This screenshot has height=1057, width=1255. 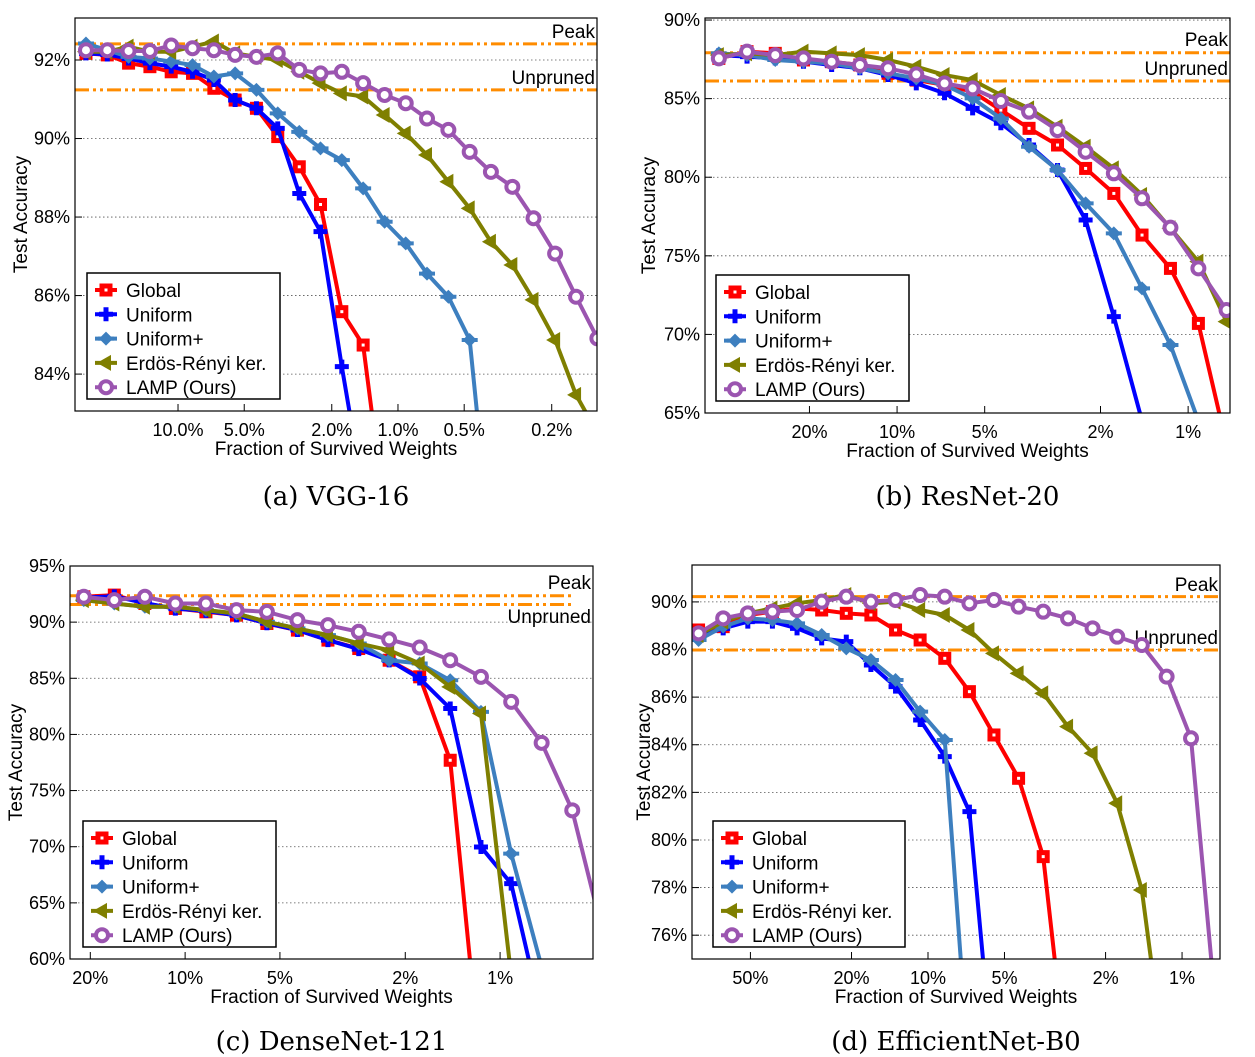 I want to click on y-tick-label: 82%, so click(x=669, y=792).